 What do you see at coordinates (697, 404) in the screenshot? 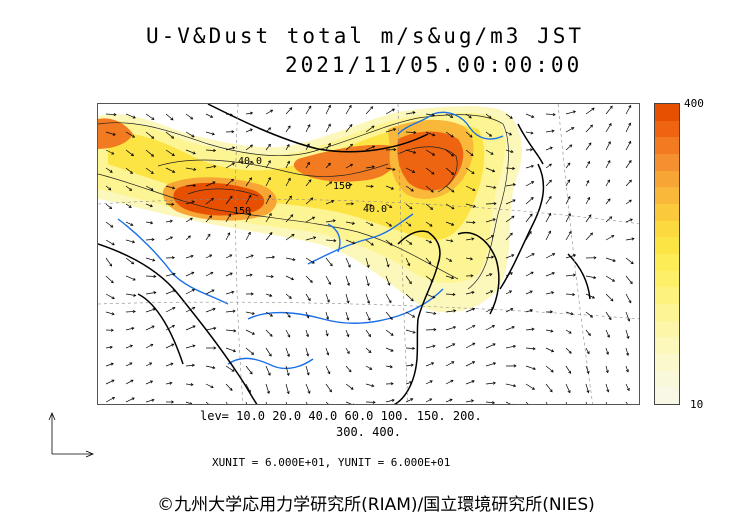
I see `colorbar-min-label: 10` at bounding box center [697, 404].